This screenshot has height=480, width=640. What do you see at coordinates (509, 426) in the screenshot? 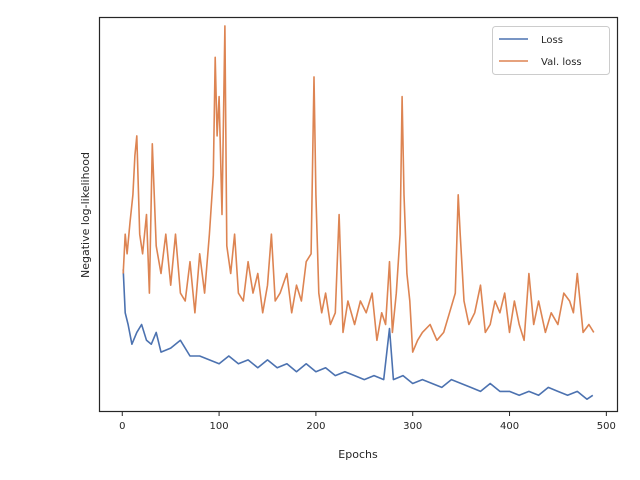
I see `x-tick-label: 400` at bounding box center [509, 426].